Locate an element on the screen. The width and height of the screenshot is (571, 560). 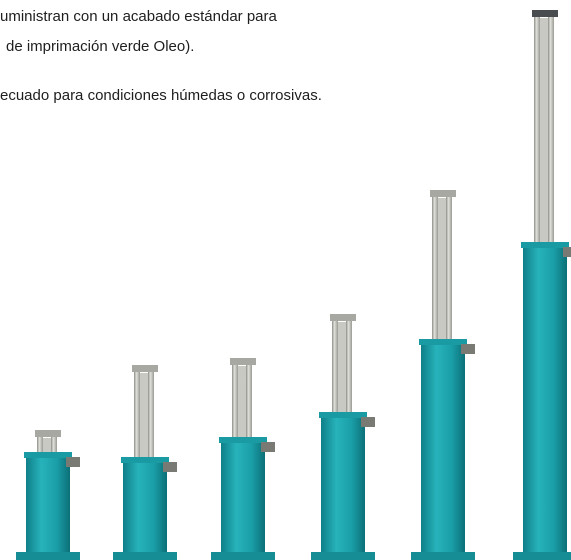
text-line: de imprimación verde Oleo). is located at coordinates (100, 46).